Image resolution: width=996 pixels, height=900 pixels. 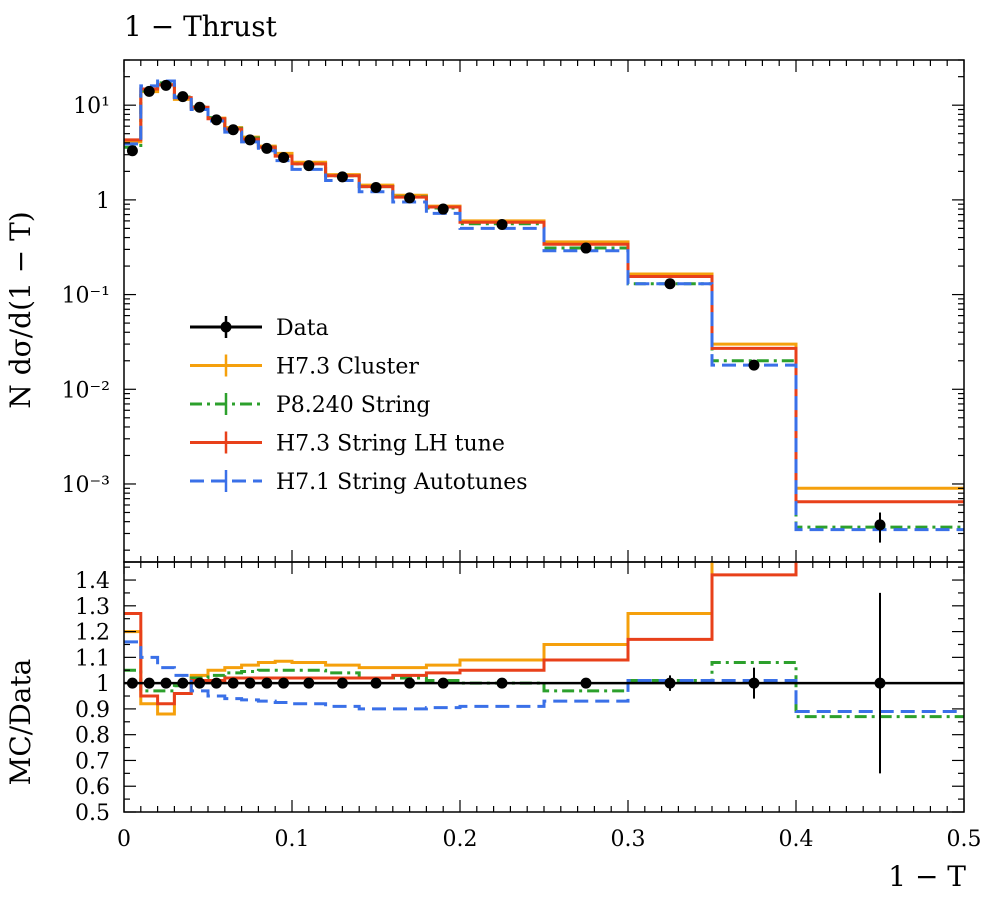 I want to click on ratio-line-h7-1-string-autotunes, so click(x=544, y=676).